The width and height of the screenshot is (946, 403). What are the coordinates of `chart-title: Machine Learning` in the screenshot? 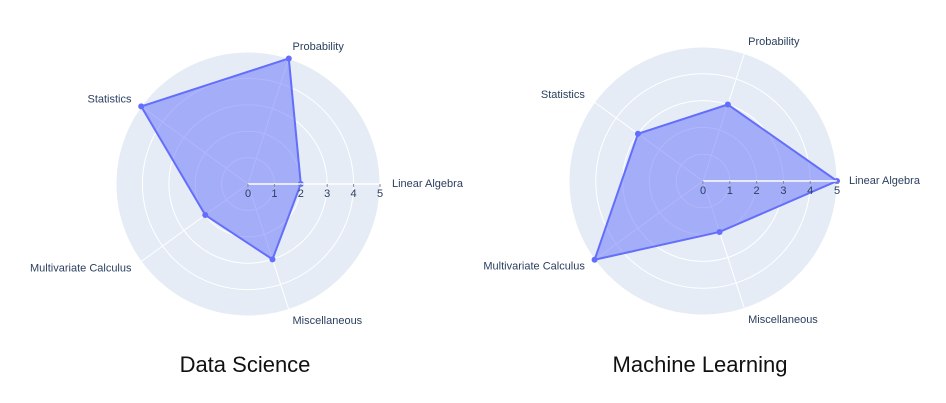 It's located at (700, 364).